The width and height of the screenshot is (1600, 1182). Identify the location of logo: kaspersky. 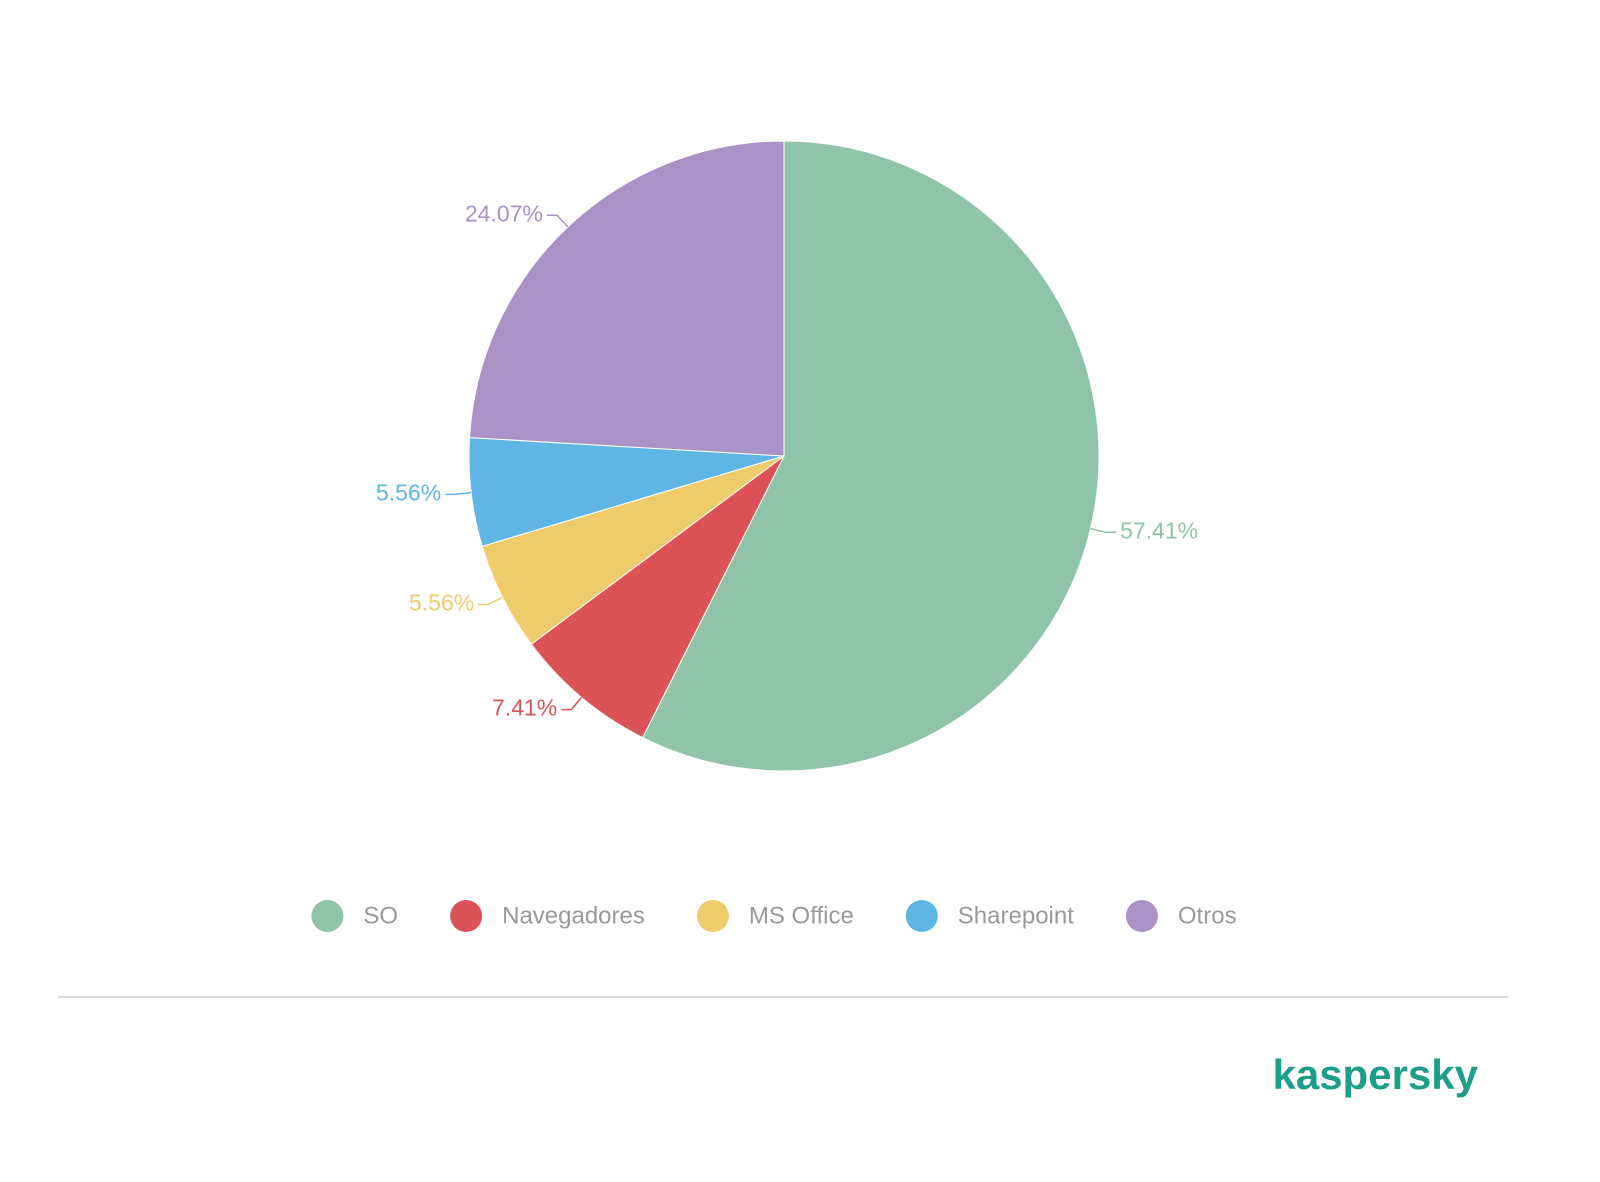
(1375, 1074).